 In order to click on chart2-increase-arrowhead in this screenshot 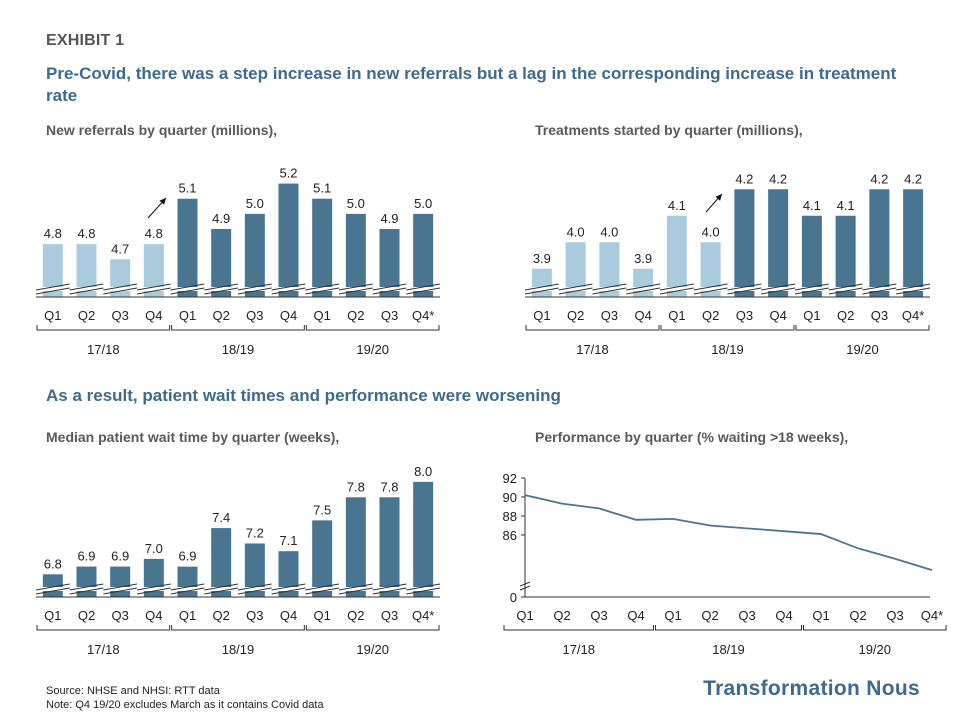, I will do `click(718, 197)`.